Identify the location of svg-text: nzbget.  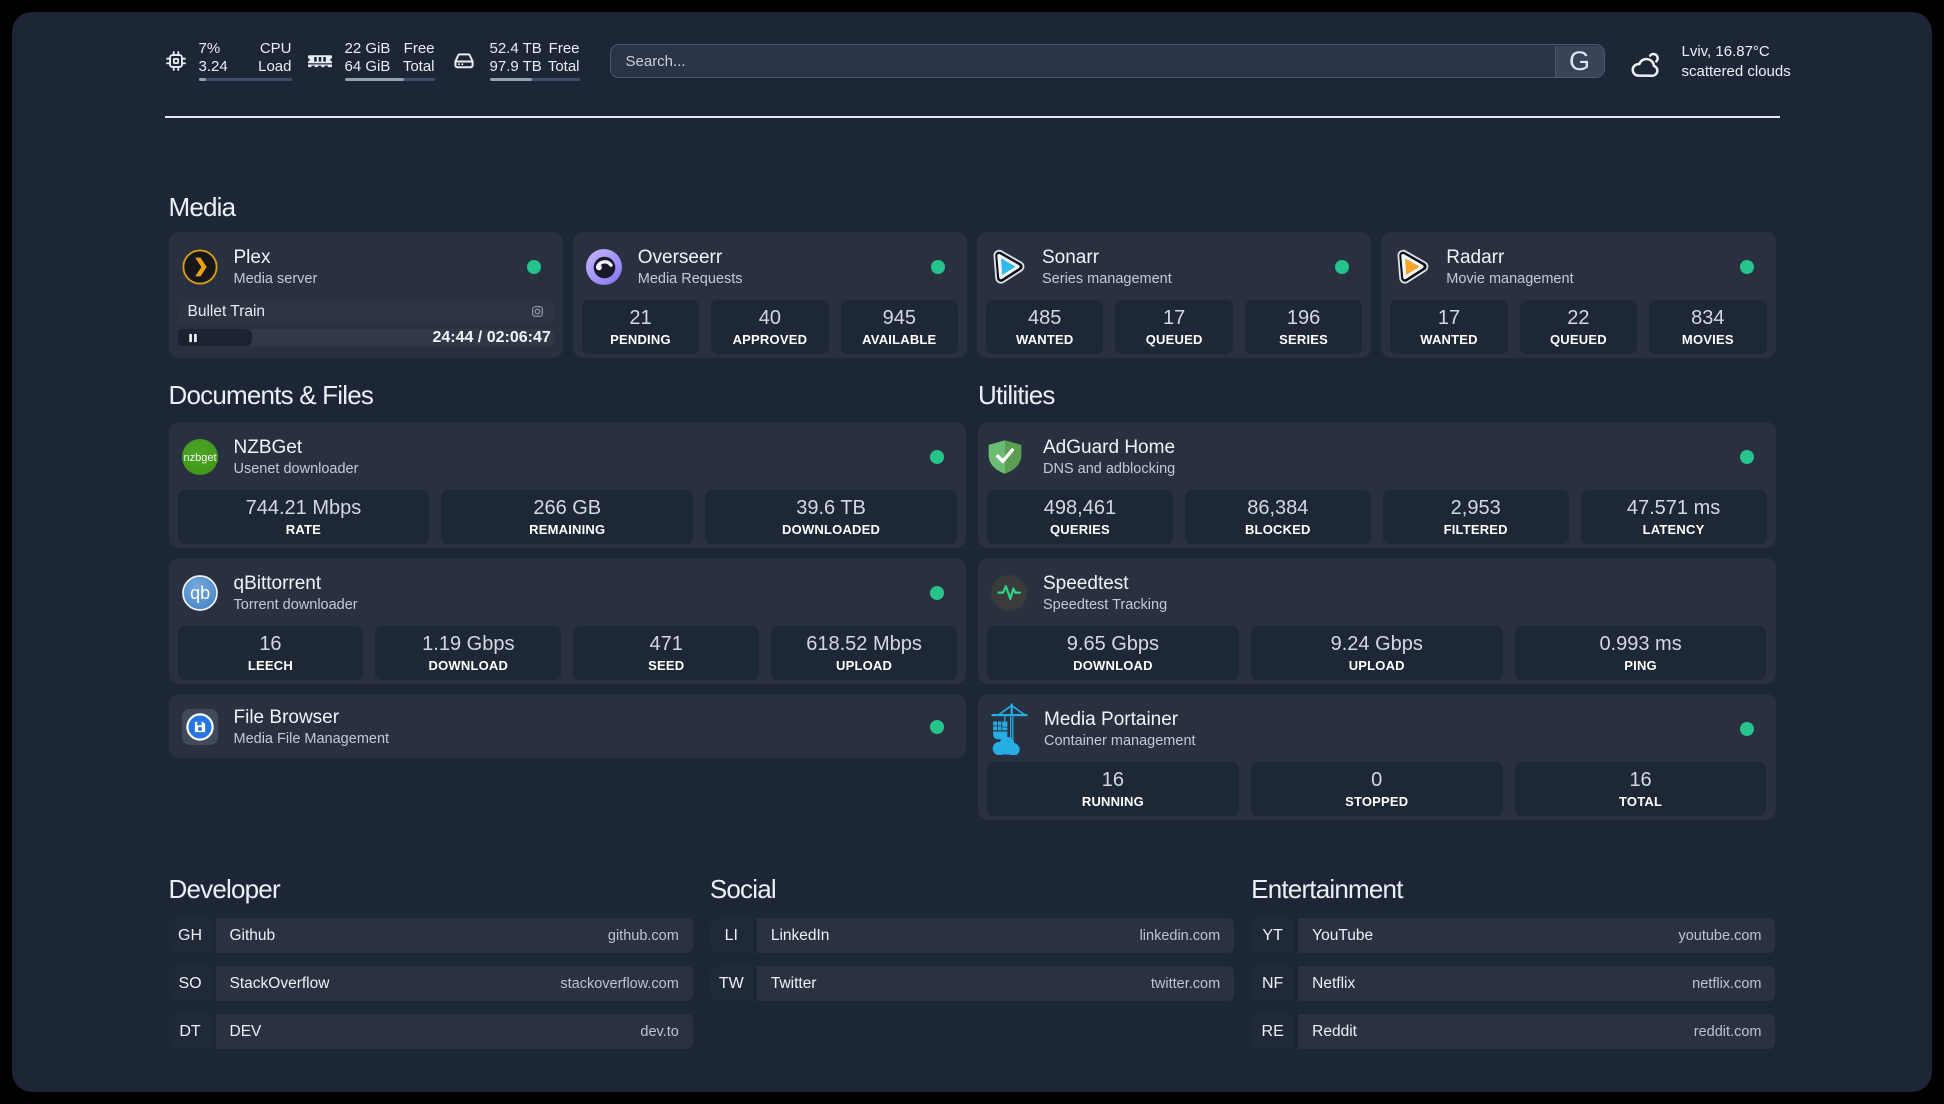
(199, 458).